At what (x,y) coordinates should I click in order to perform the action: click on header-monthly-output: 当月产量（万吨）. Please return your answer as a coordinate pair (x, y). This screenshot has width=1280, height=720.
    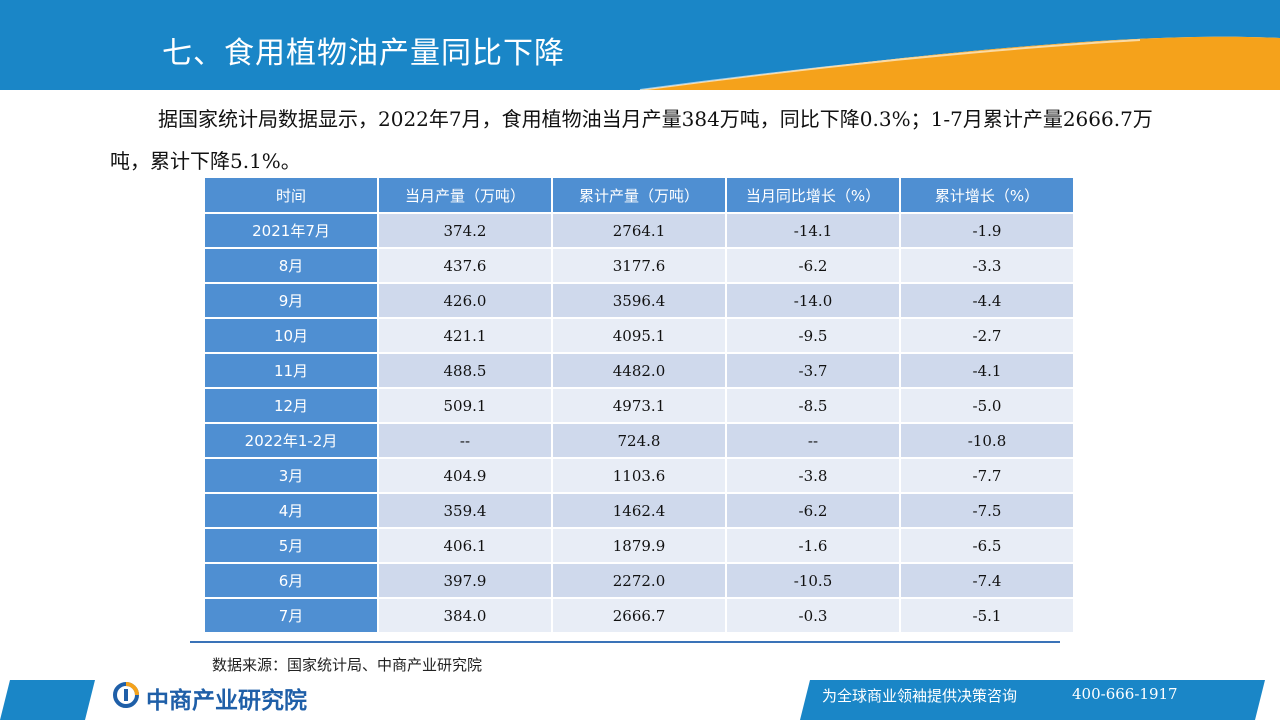
    Looking at the image, I should click on (466, 196).